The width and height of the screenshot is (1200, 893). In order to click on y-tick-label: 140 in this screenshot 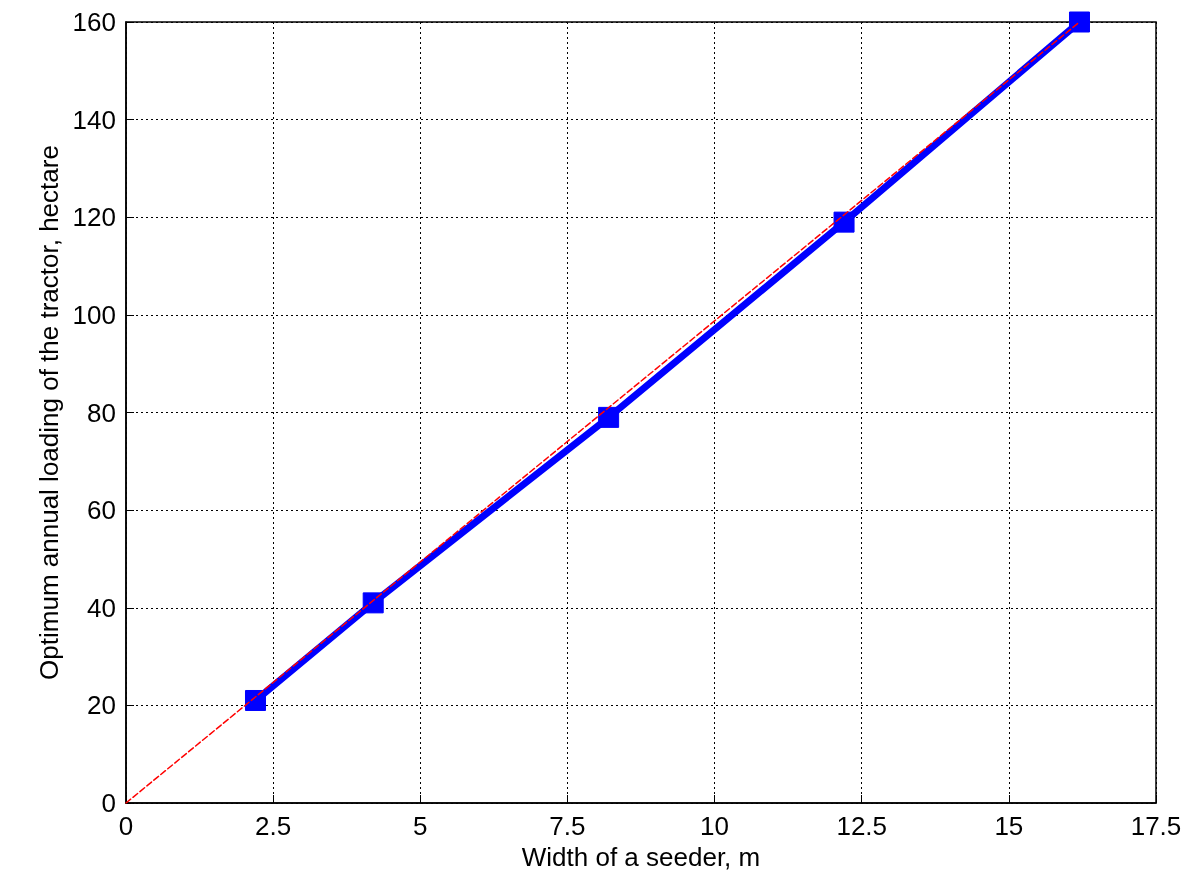, I will do `click(94, 119)`.